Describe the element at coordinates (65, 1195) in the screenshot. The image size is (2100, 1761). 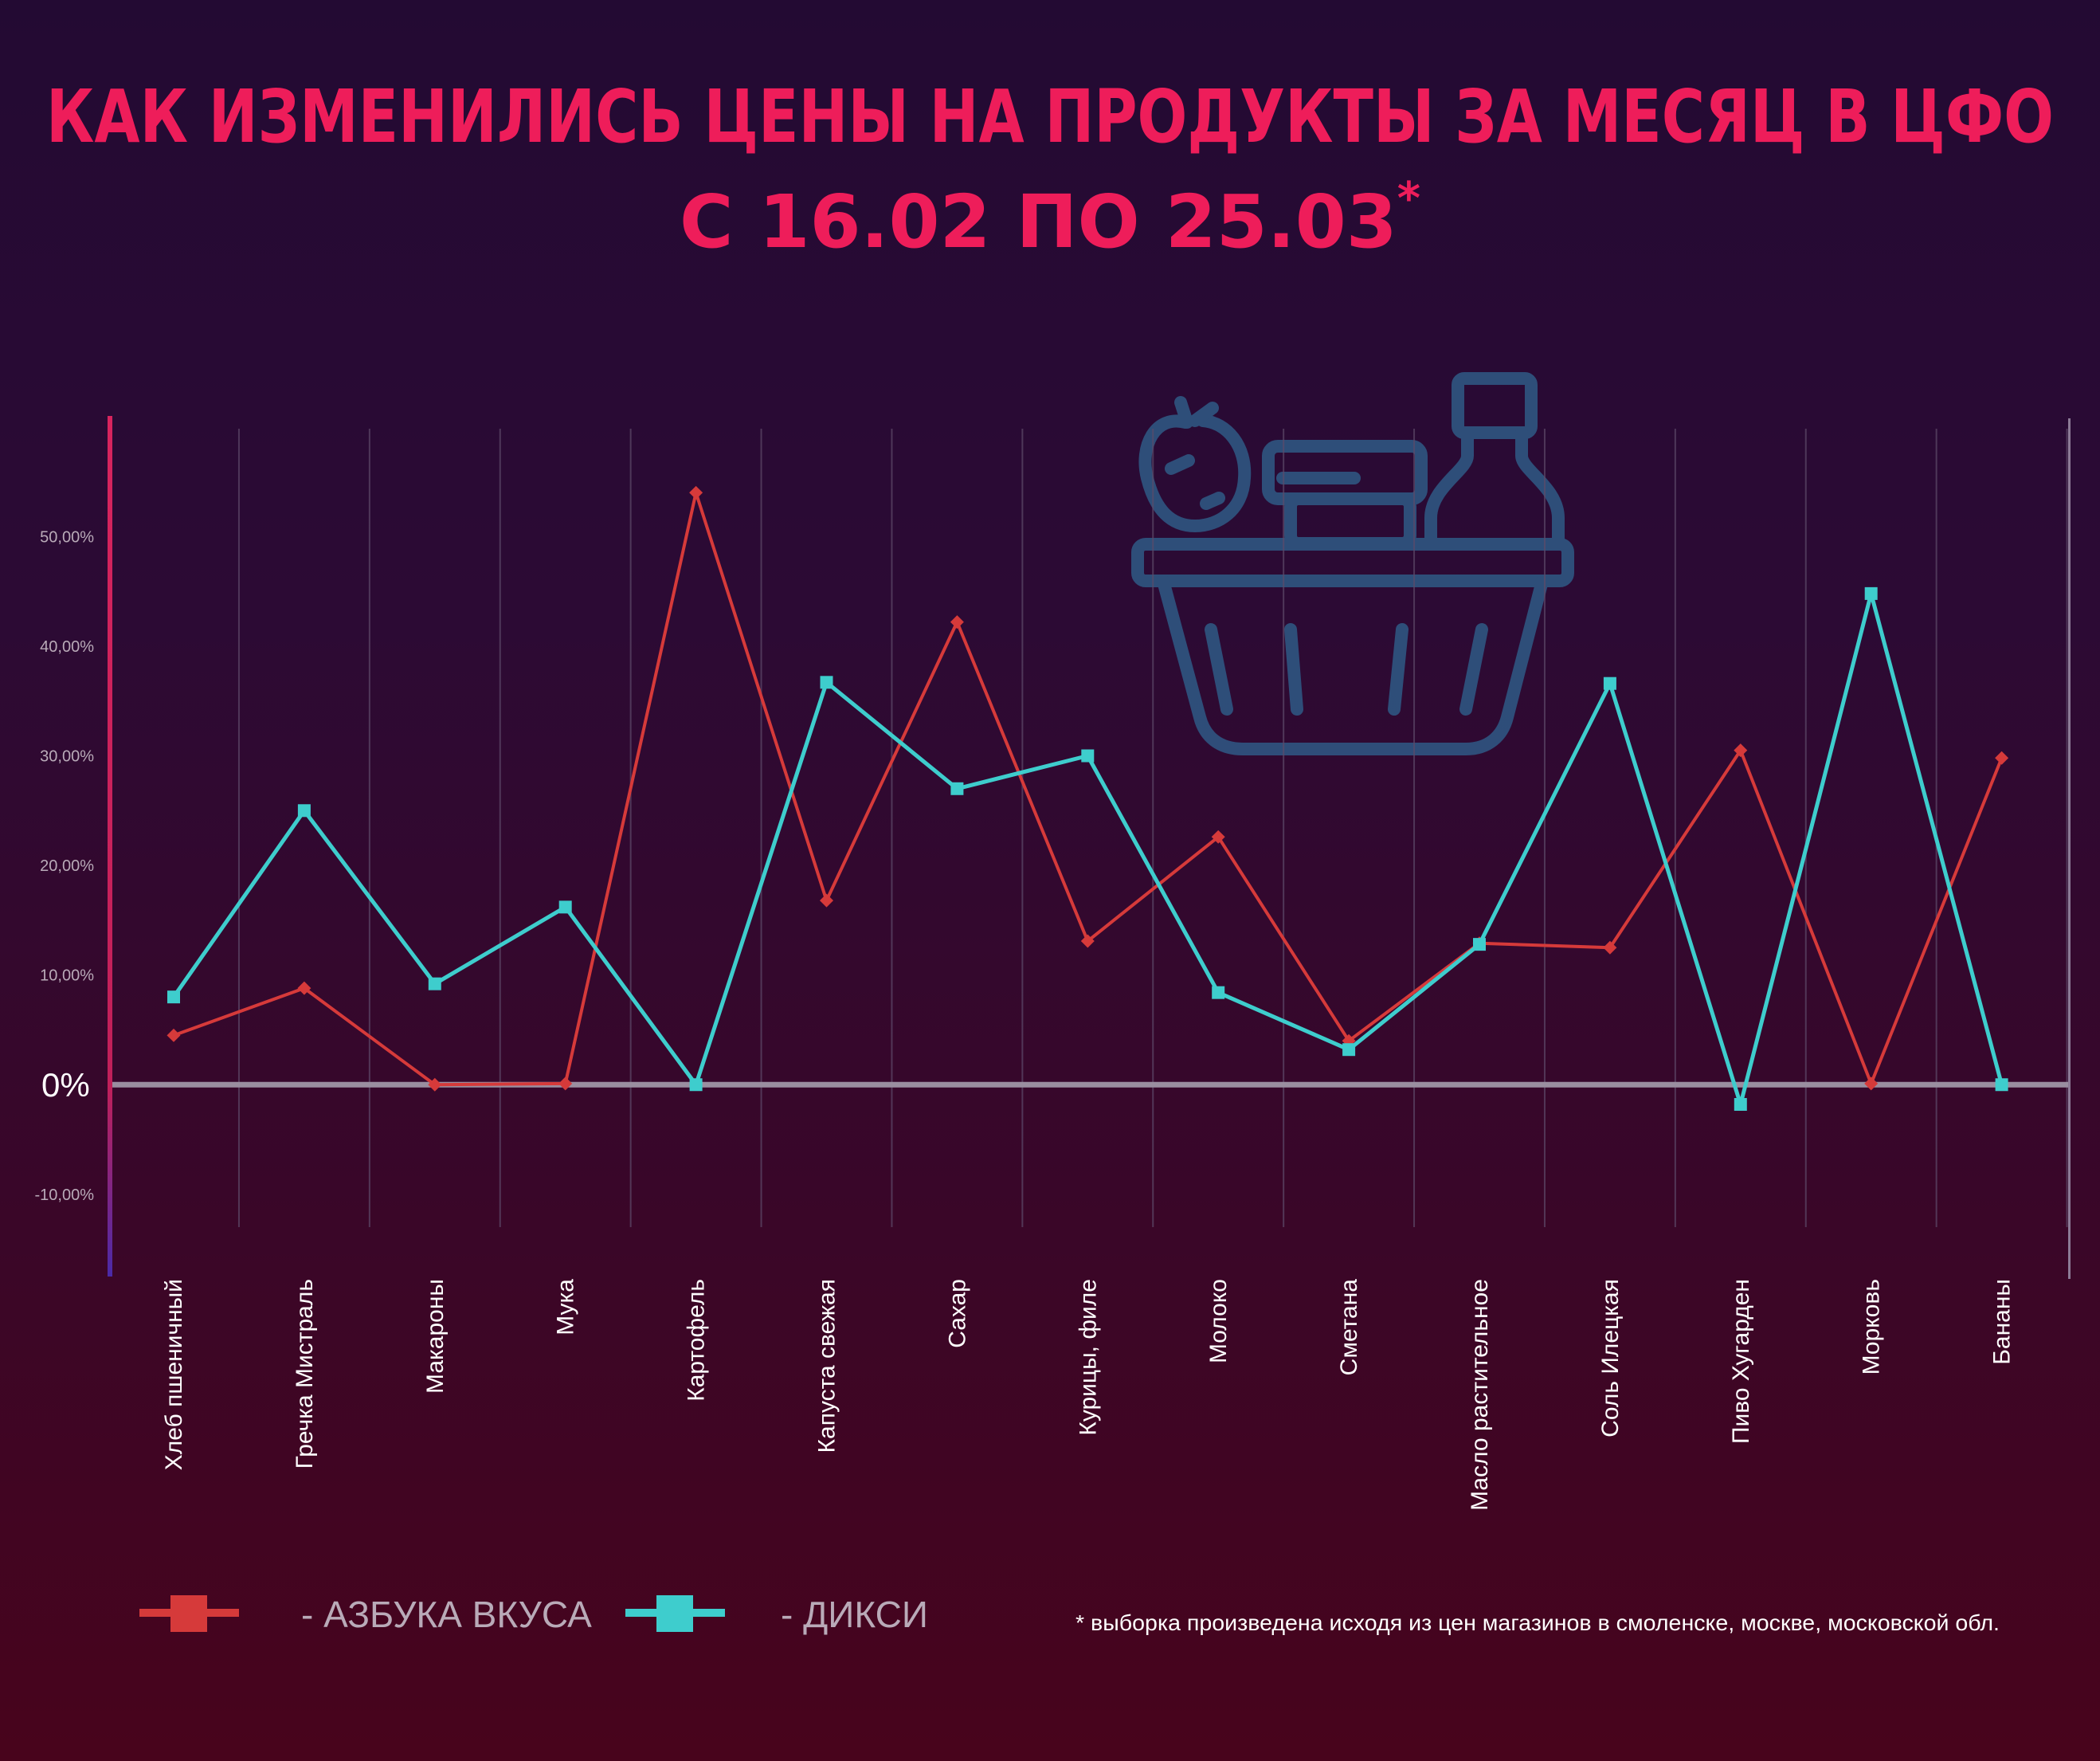
I see `y-tick-label: -10,00%` at that location.